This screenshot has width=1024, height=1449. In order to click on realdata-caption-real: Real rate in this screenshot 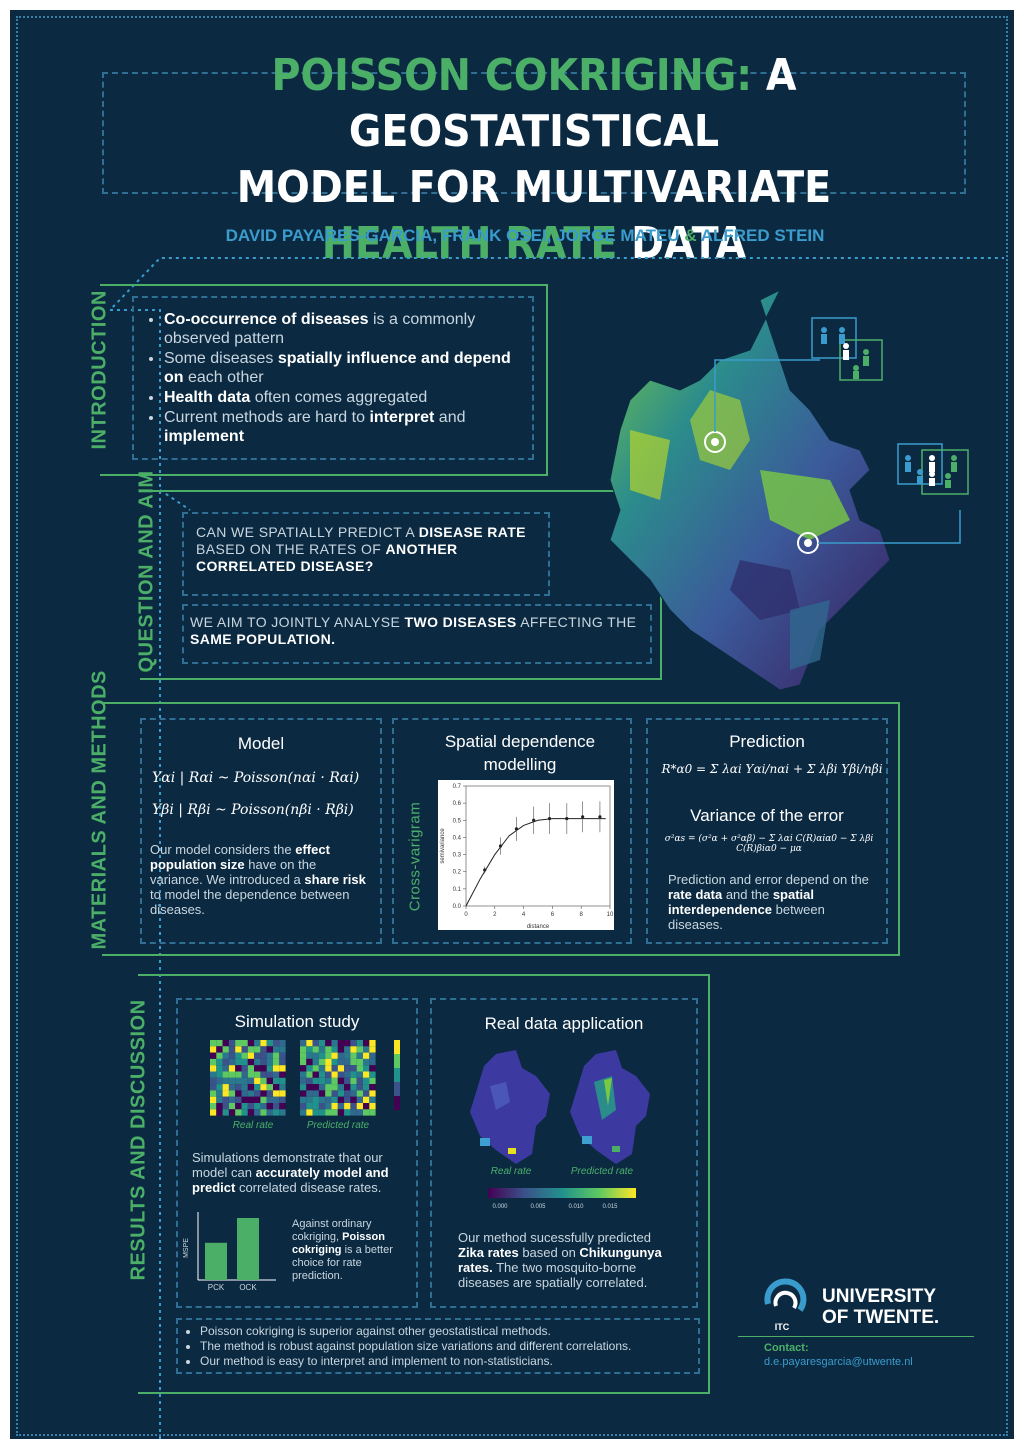, I will do `click(511, 1171)`.